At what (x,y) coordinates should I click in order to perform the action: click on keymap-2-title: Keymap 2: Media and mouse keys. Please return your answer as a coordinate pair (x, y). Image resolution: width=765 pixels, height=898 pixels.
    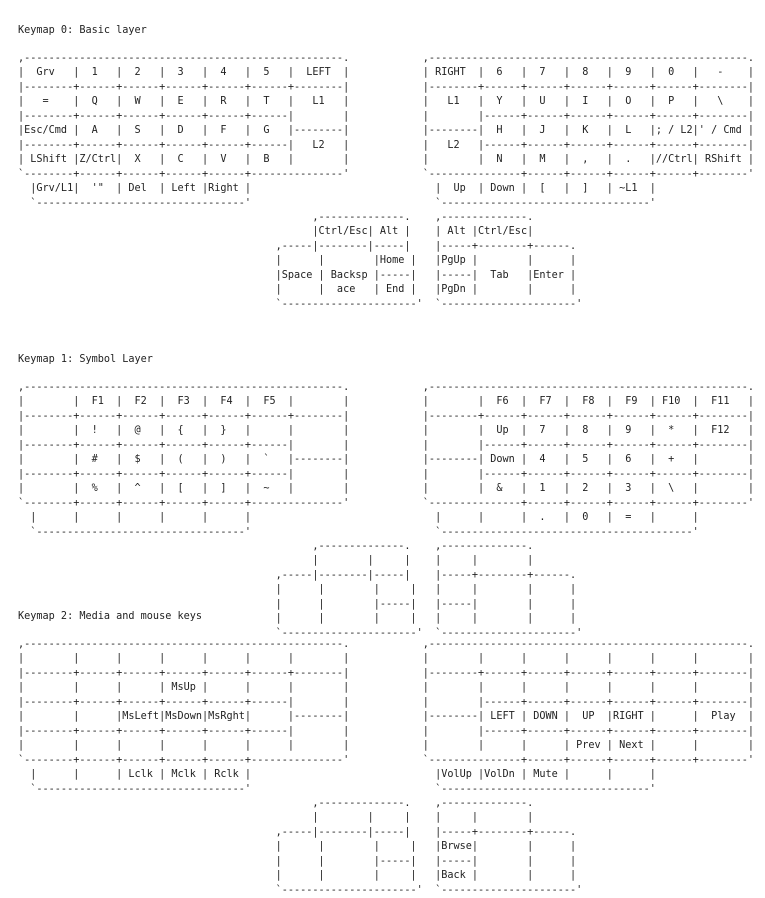
    Looking at the image, I should click on (110, 616).